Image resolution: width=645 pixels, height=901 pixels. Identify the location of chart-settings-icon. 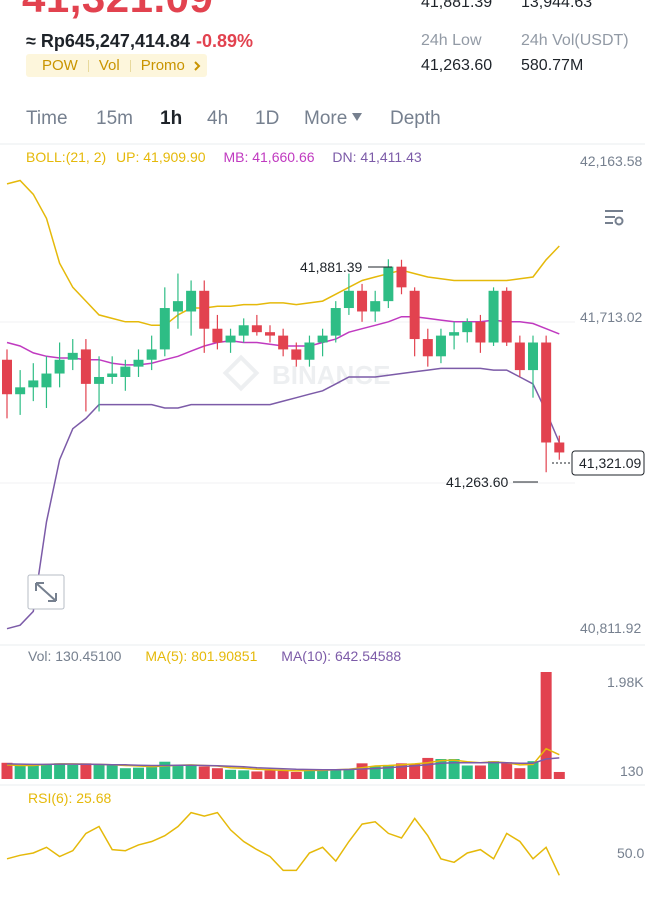
(614, 218).